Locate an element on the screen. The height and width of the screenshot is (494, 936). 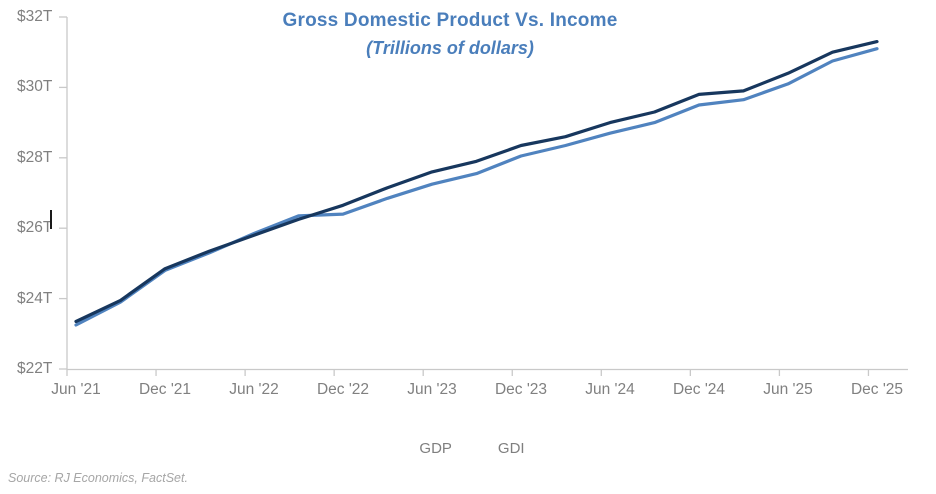
x-axis-label-jun22: Jun '22 is located at coordinates (254, 389).